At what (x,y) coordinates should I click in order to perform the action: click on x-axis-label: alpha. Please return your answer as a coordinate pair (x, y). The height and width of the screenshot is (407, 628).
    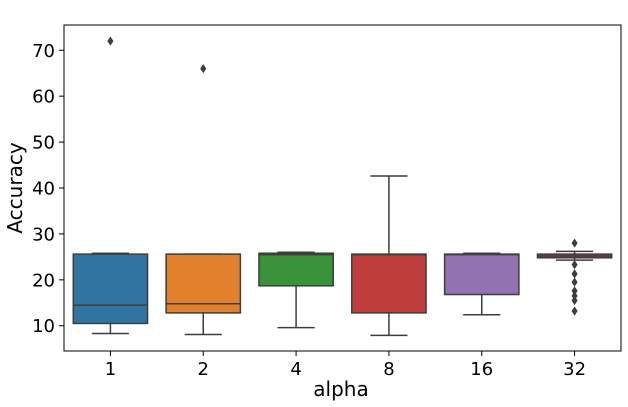
    Looking at the image, I should click on (340, 389).